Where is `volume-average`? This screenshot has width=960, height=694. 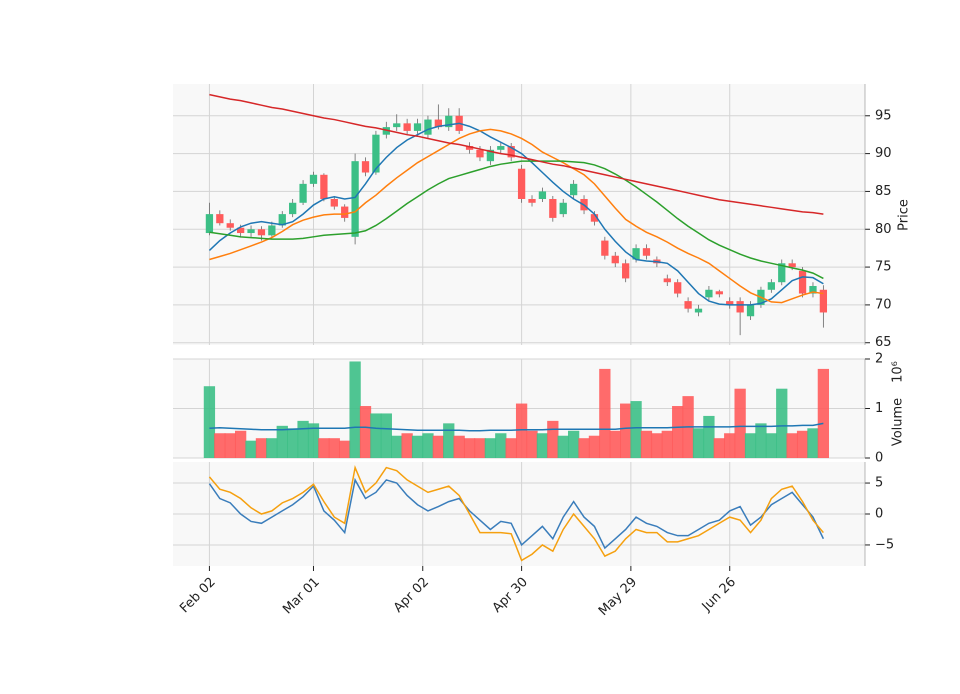 volume-average is located at coordinates (516, 427).